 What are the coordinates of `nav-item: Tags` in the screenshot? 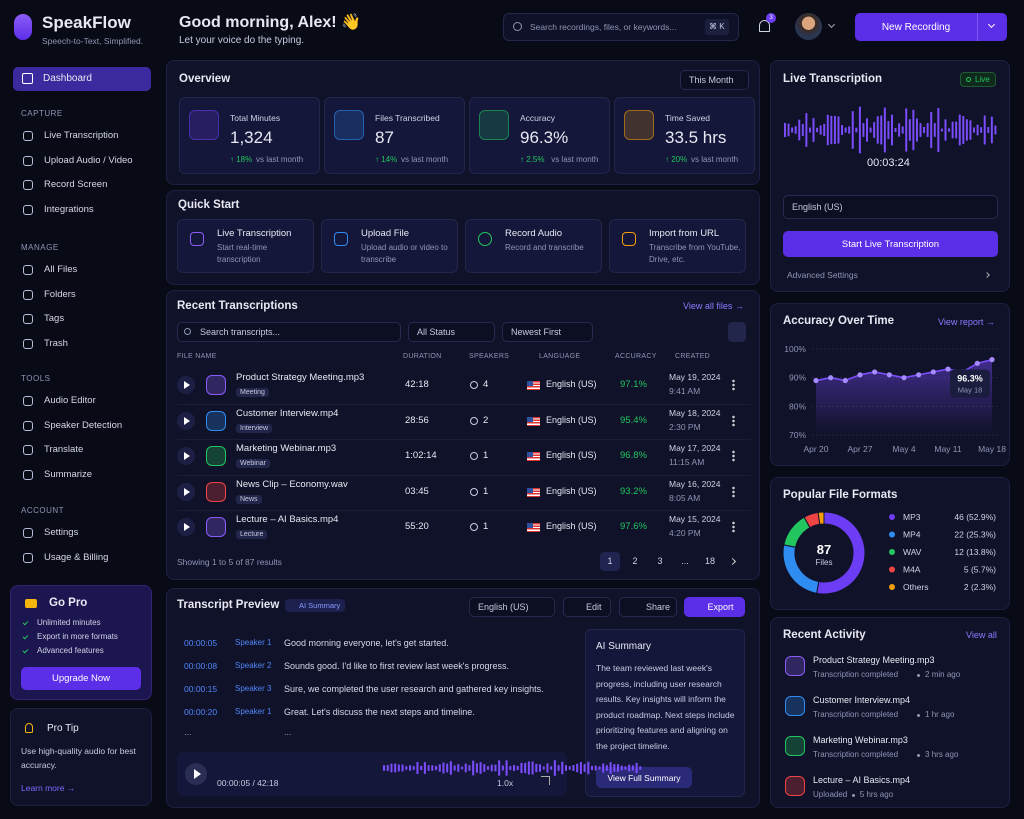 It's located at (54, 319).